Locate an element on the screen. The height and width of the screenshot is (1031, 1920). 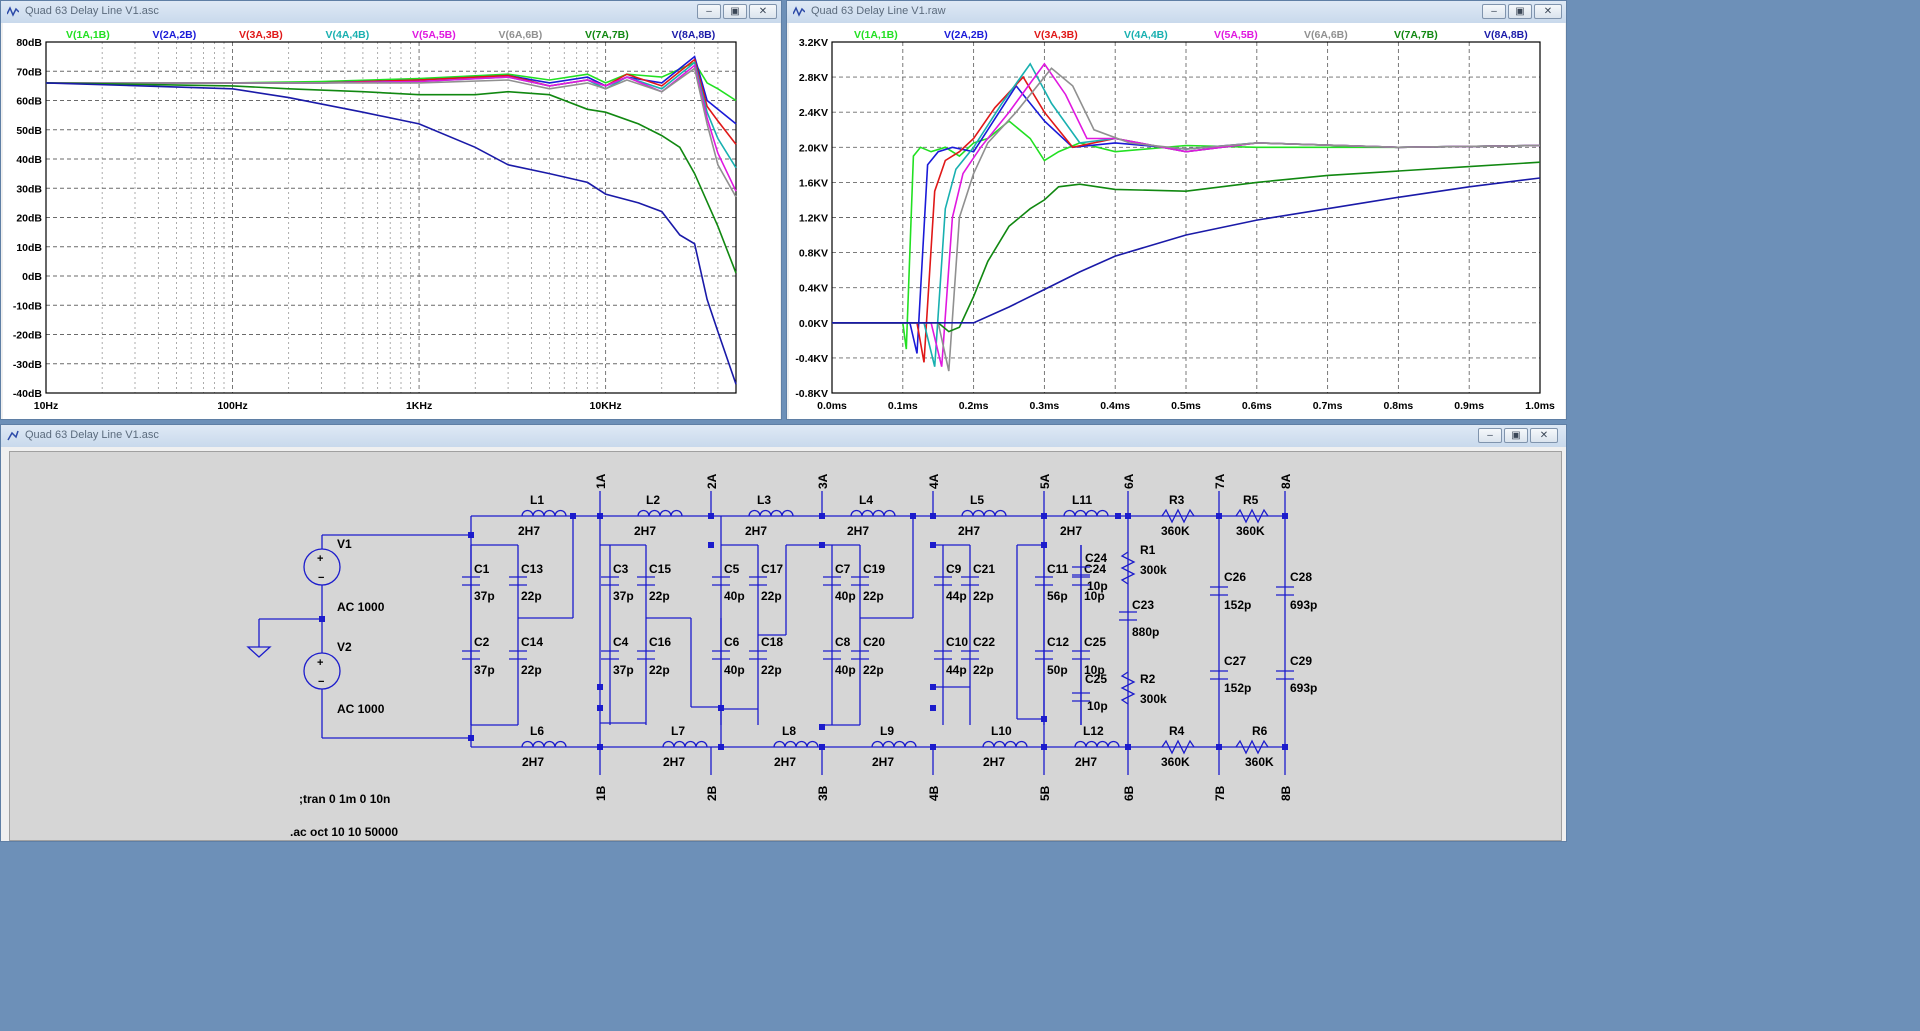
legend-entry: V(2A,2B) is located at coordinates (175, 35).